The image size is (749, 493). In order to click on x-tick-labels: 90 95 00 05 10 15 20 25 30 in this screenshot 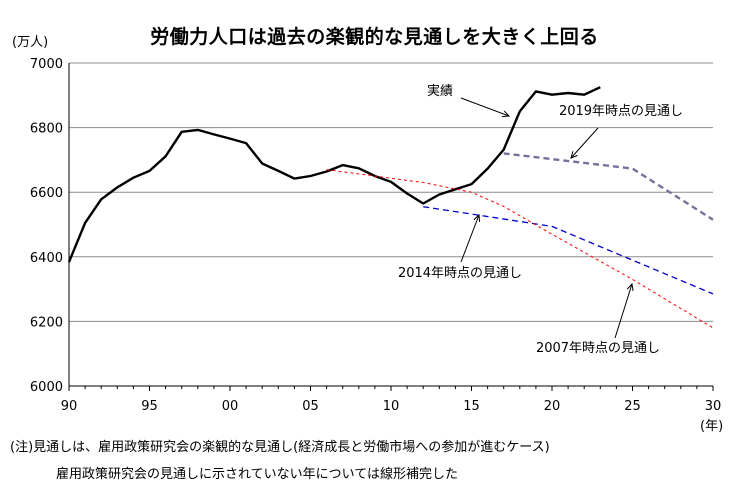, I will do `click(391, 406)`.